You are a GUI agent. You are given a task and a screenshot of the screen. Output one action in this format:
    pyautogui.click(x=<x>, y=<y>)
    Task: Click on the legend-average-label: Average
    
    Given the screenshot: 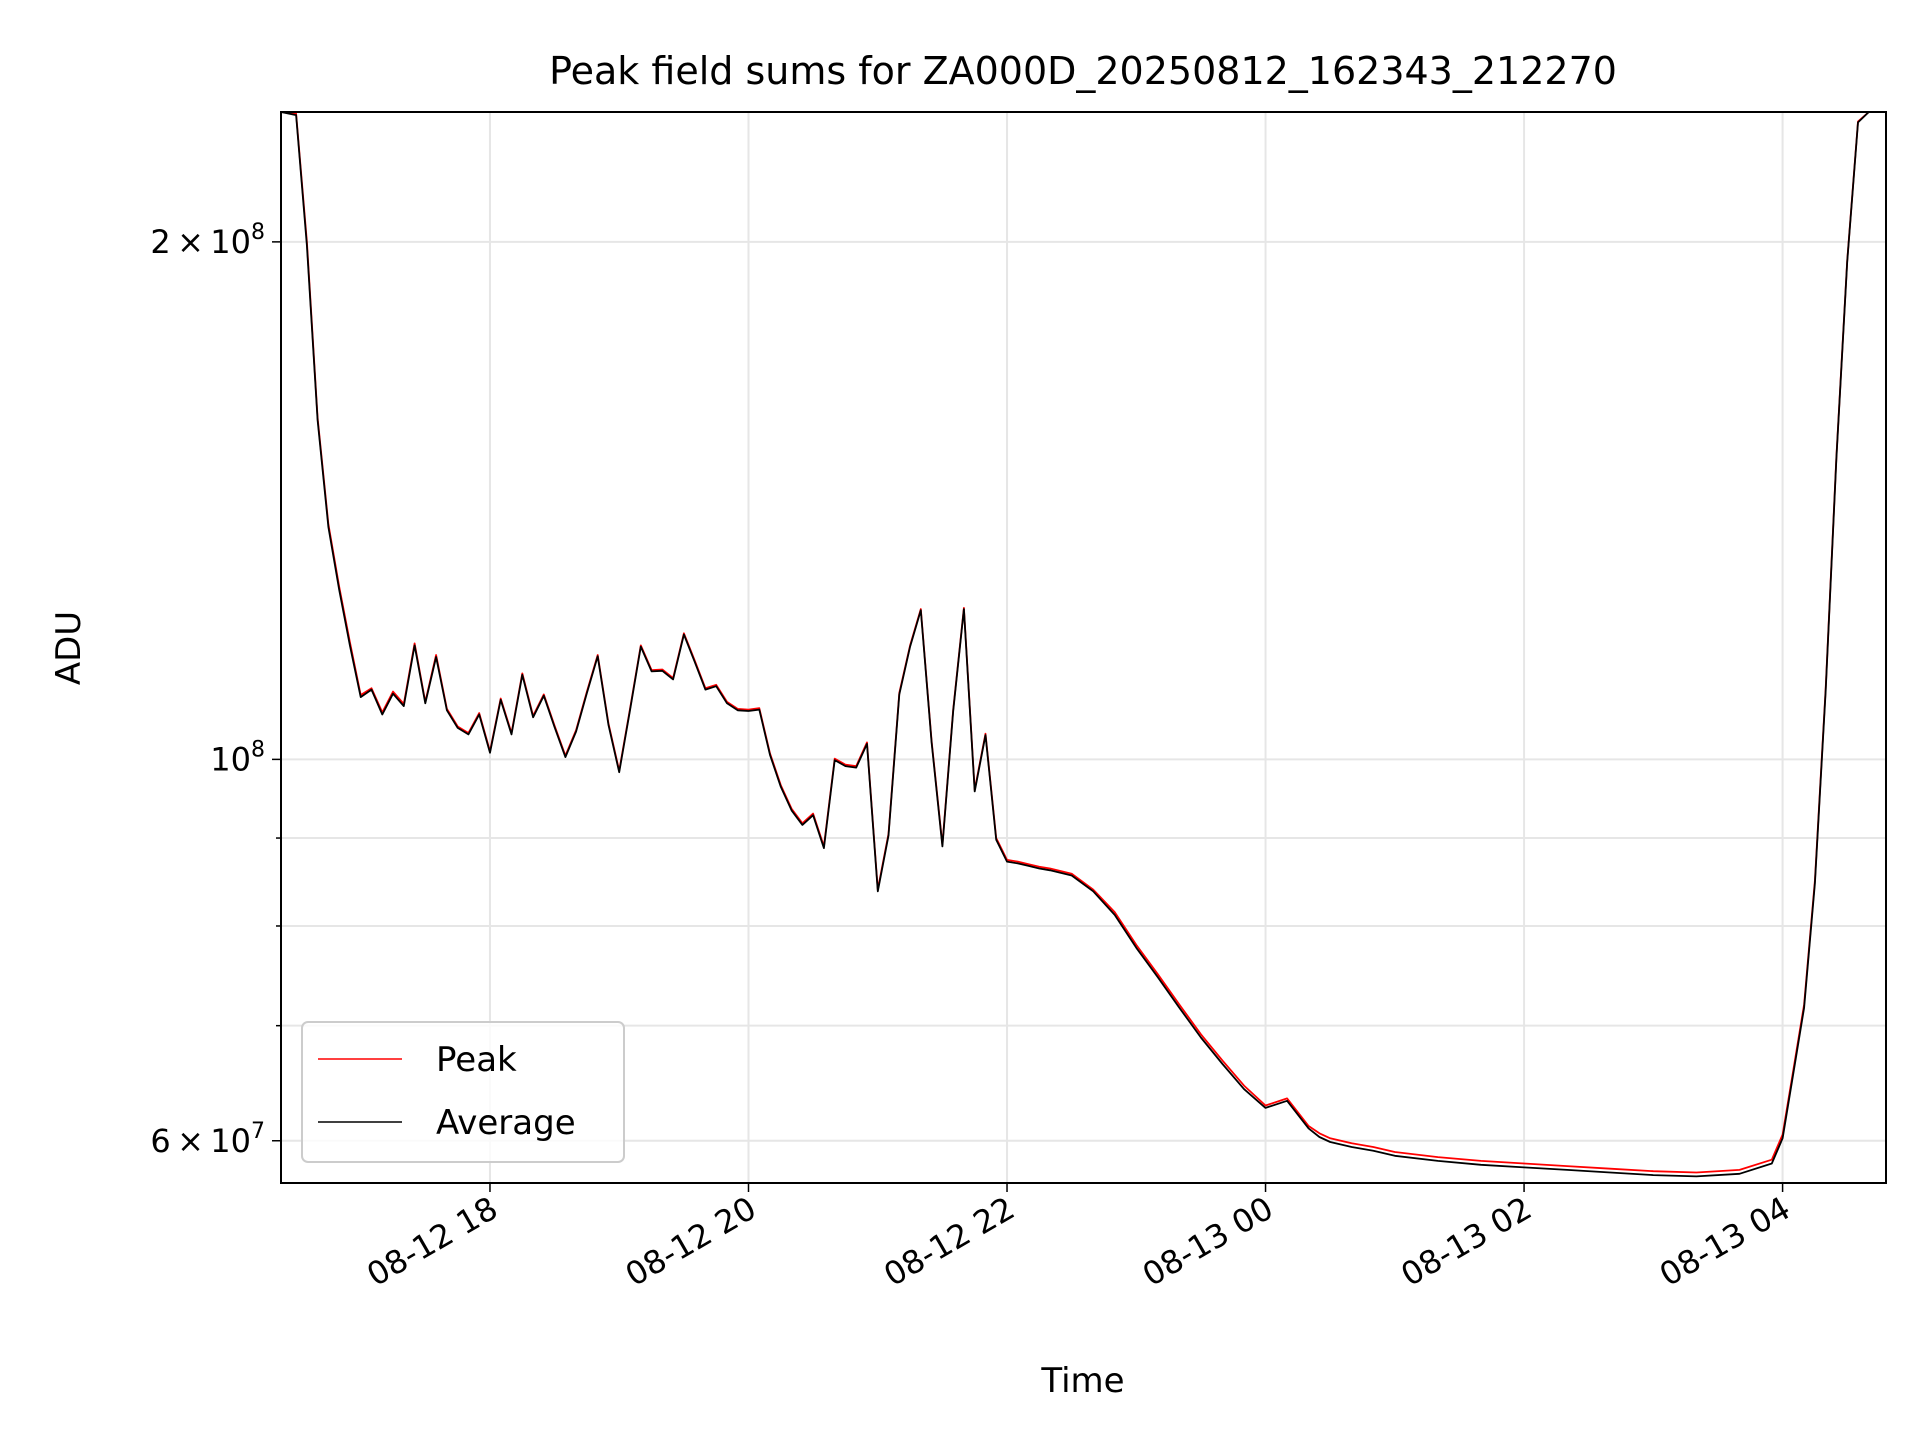 What is the action you would take?
    pyautogui.click(x=506, y=1123)
    